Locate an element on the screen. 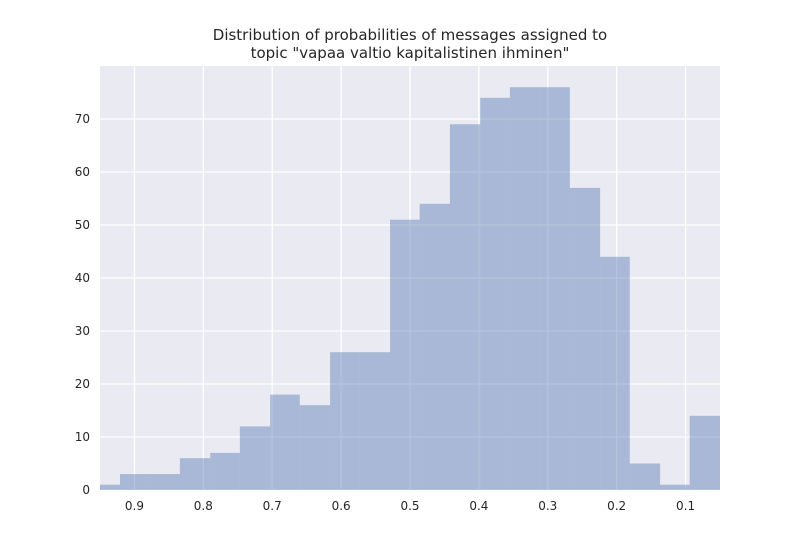 The width and height of the screenshot is (800, 550). x-tick-label: 0.8 is located at coordinates (203, 506).